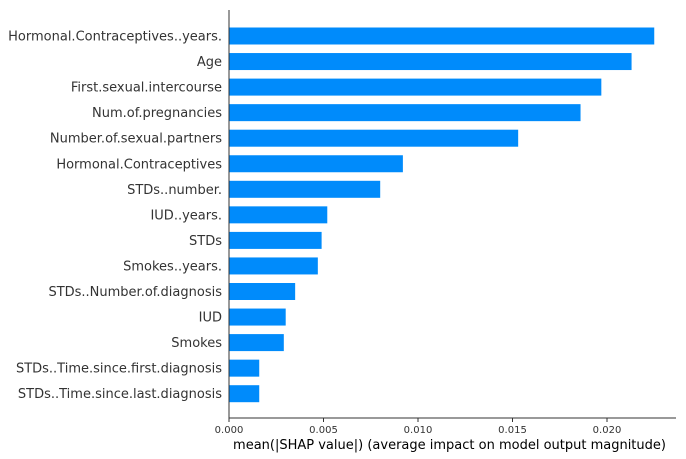 The image size is (686, 459). What do you see at coordinates (136, 139) in the screenshot?
I see `category-label: Number.of.sexual.partners` at bounding box center [136, 139].